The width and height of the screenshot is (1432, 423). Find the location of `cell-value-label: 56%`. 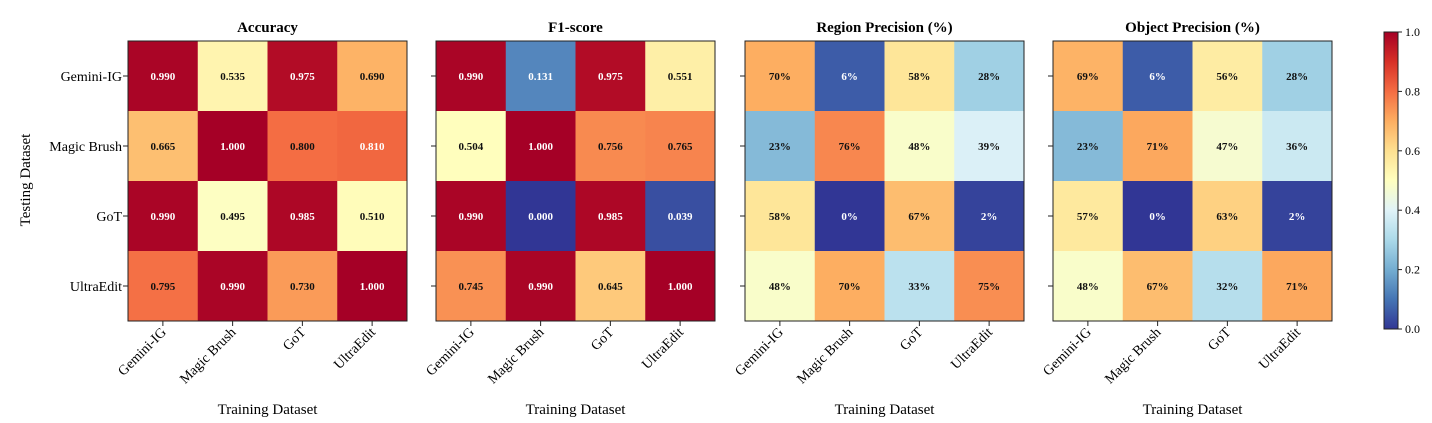

cell-value-label: 56% is located at coordinates (1227, 77).